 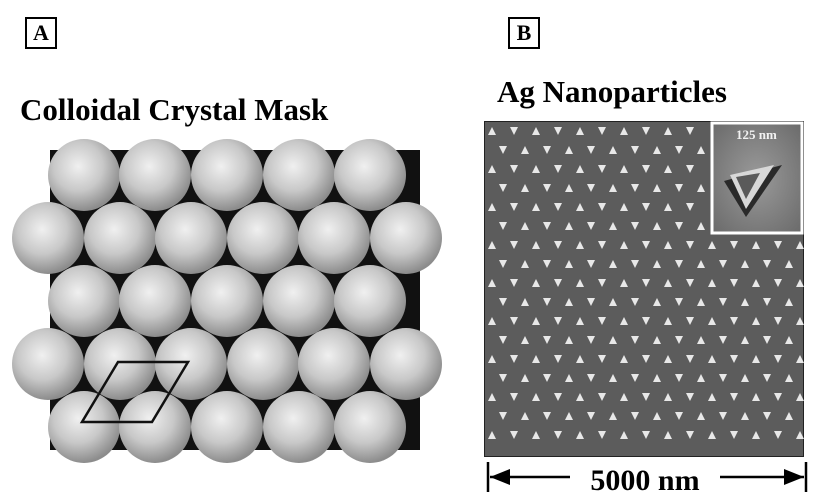 What do you see at coordinates (757, 178) in the screenshot?
I see `inset-panel` at bounding box center [757, 178].